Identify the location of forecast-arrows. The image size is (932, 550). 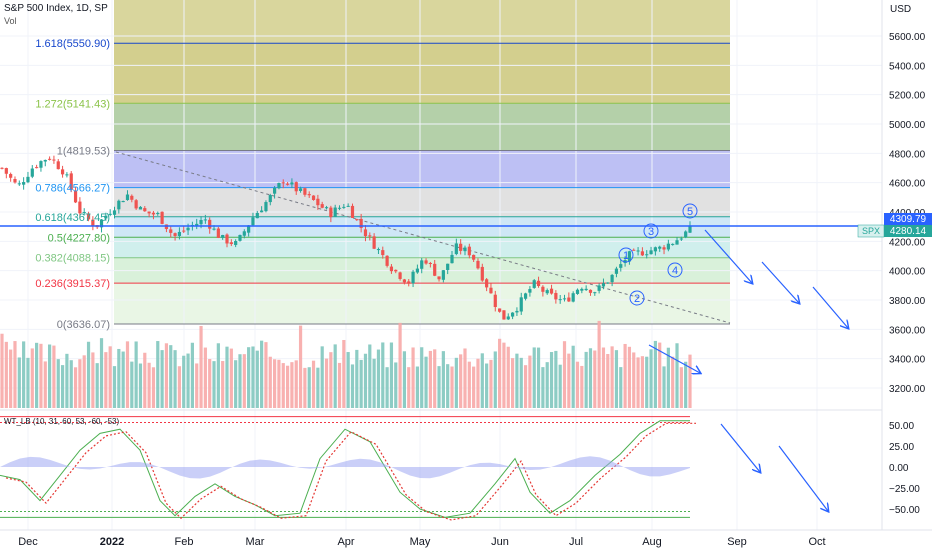
(748, 370).